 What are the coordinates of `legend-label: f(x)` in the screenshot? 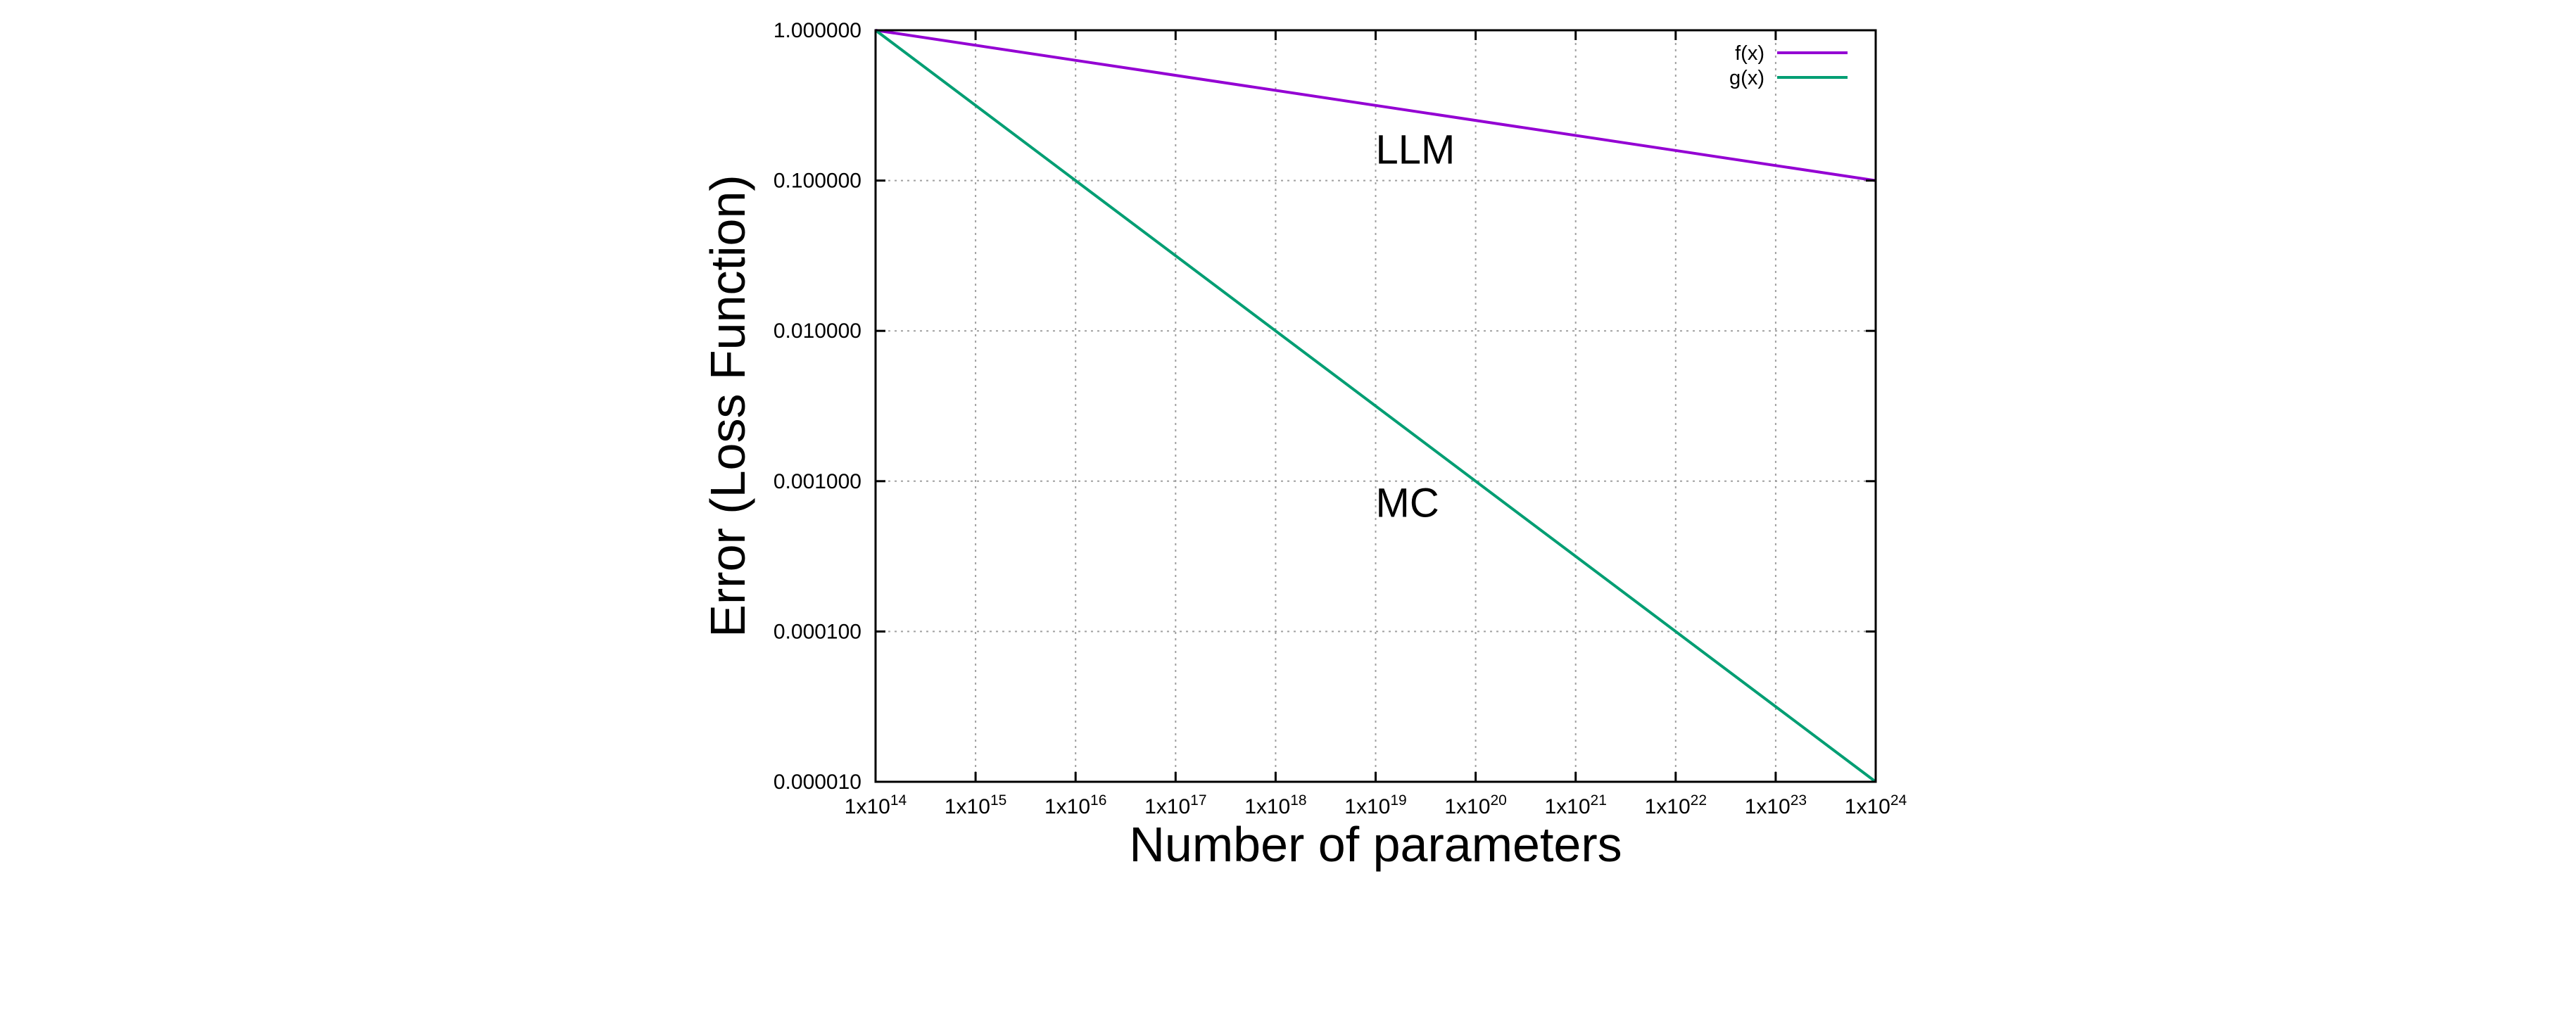 It's located at (1749, 53).